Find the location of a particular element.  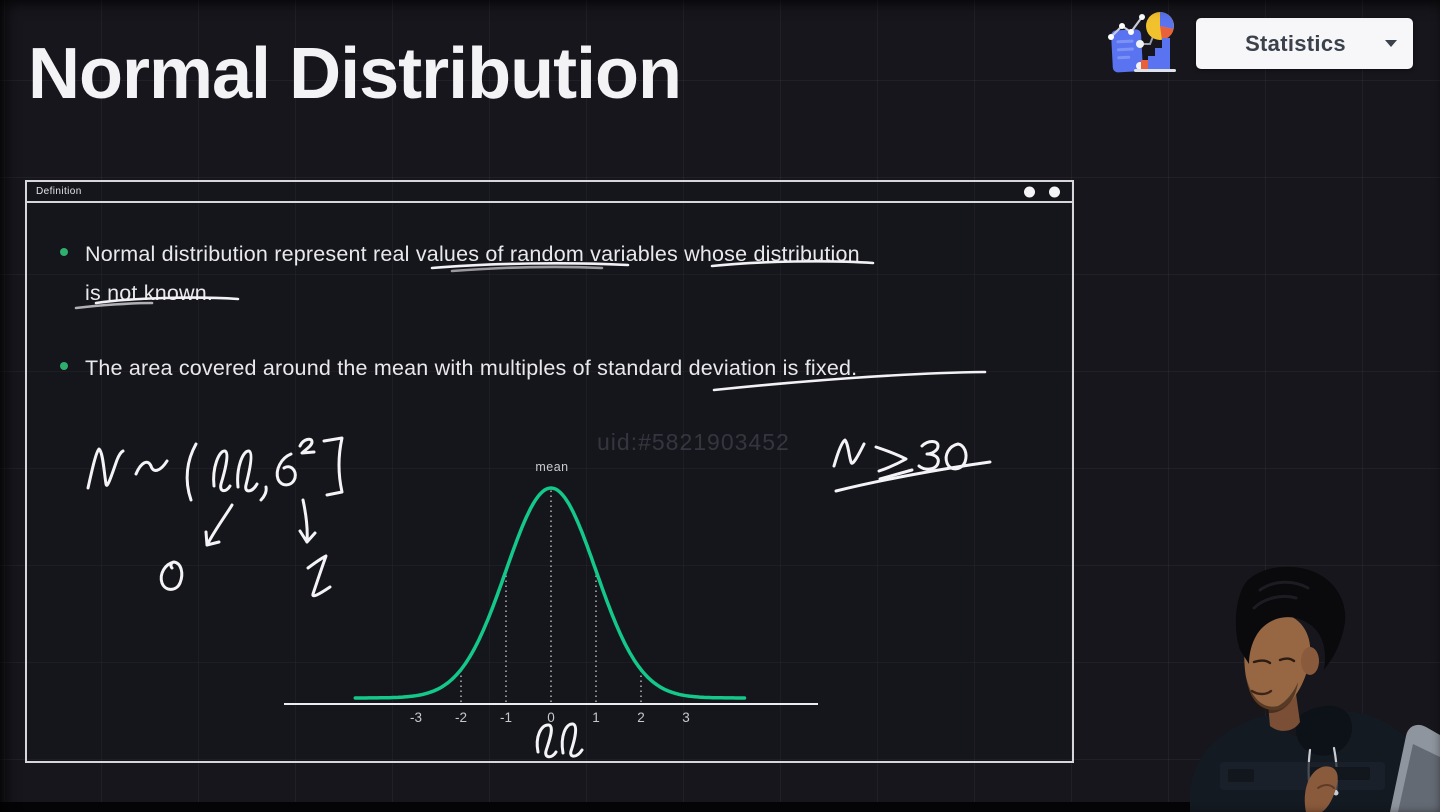

ear is located at coordinates (1310, 661).